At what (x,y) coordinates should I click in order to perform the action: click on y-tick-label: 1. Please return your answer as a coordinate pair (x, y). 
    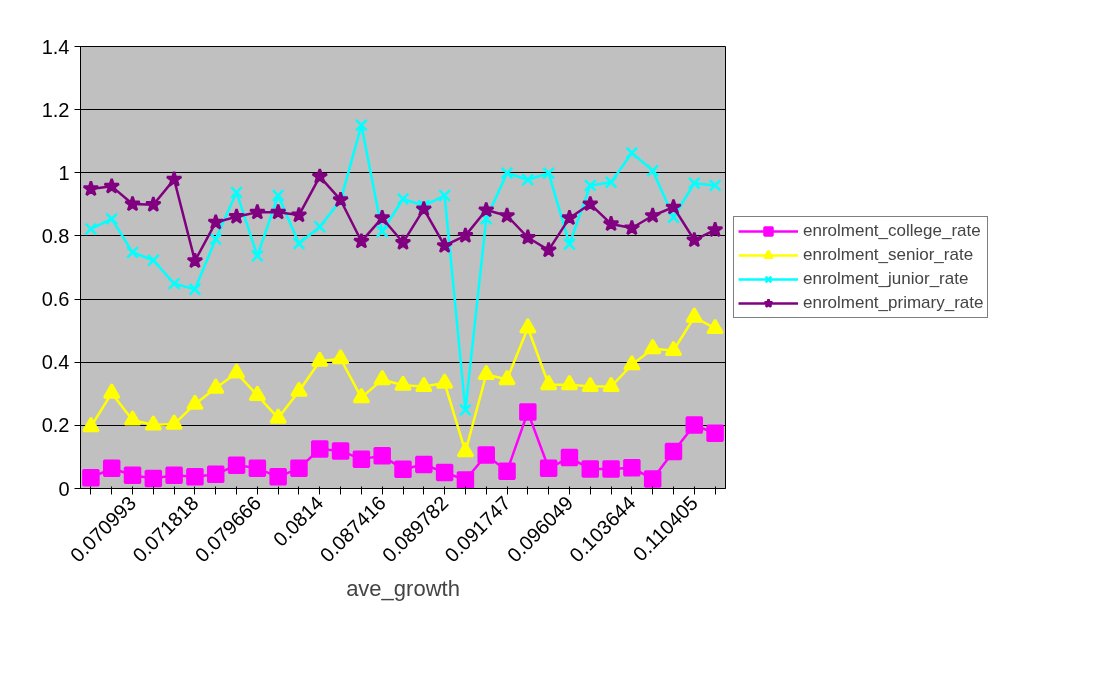
    Looking at the image, I should click on (64, 172).